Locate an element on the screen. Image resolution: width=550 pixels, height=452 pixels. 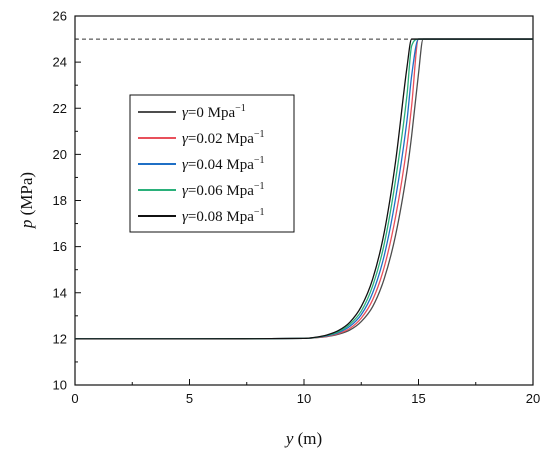
legend-label-rest: =0.08 Mpa is located at coordinates (221, 217).